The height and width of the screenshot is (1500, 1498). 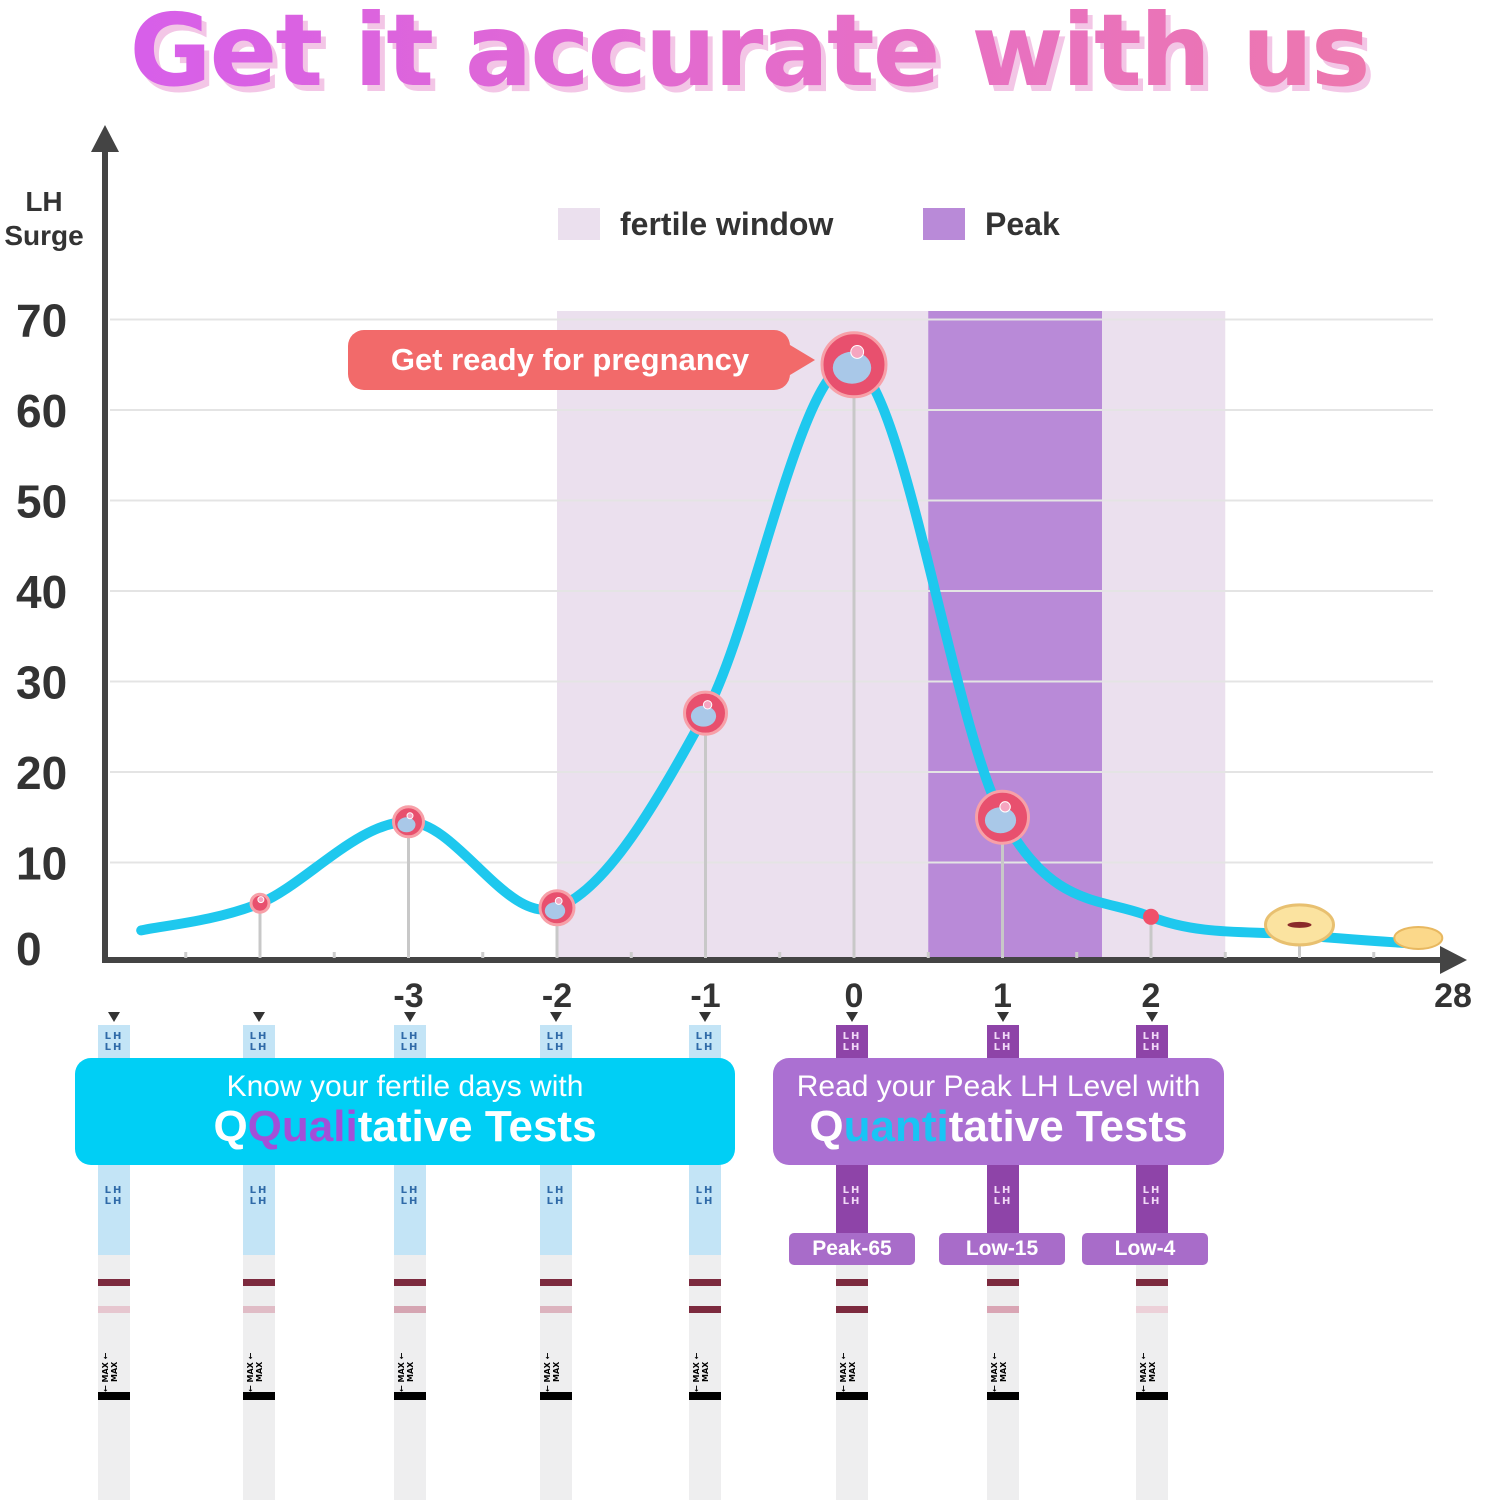 What do you see at coordinates (41, 683) in the screenshot?
I see `y-tick-label: 30` at bounding box center [41, 683].